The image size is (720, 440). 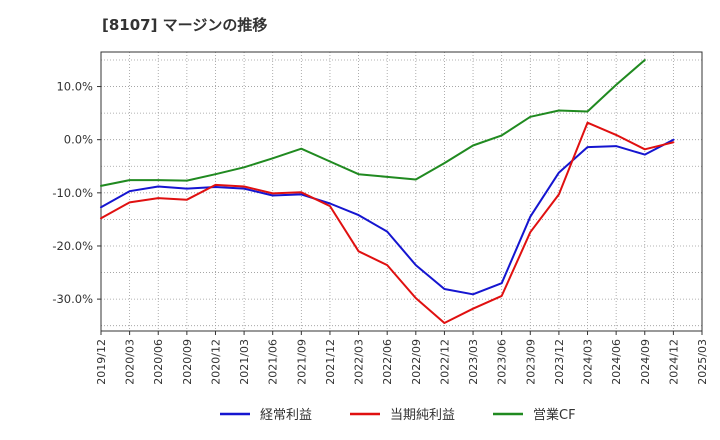 I want to click on x-tick-label: 2023/09, so click(x=530, y=362).